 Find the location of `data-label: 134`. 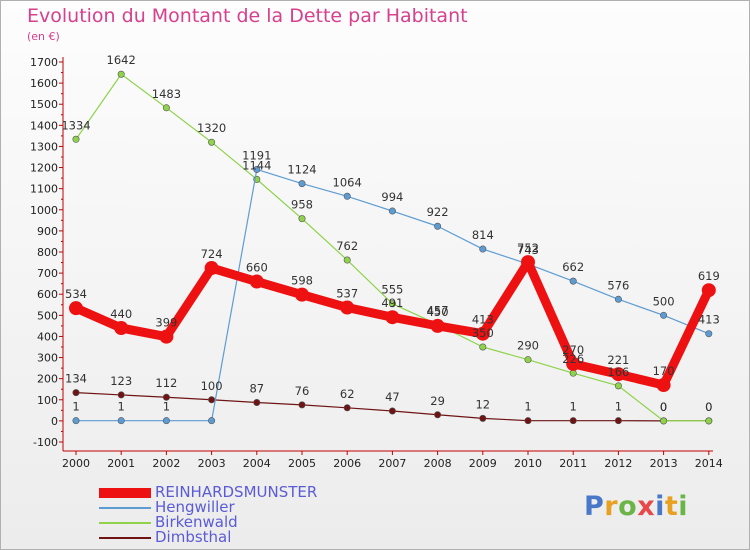

data-label: 134 is located at coordinates (76, 379).